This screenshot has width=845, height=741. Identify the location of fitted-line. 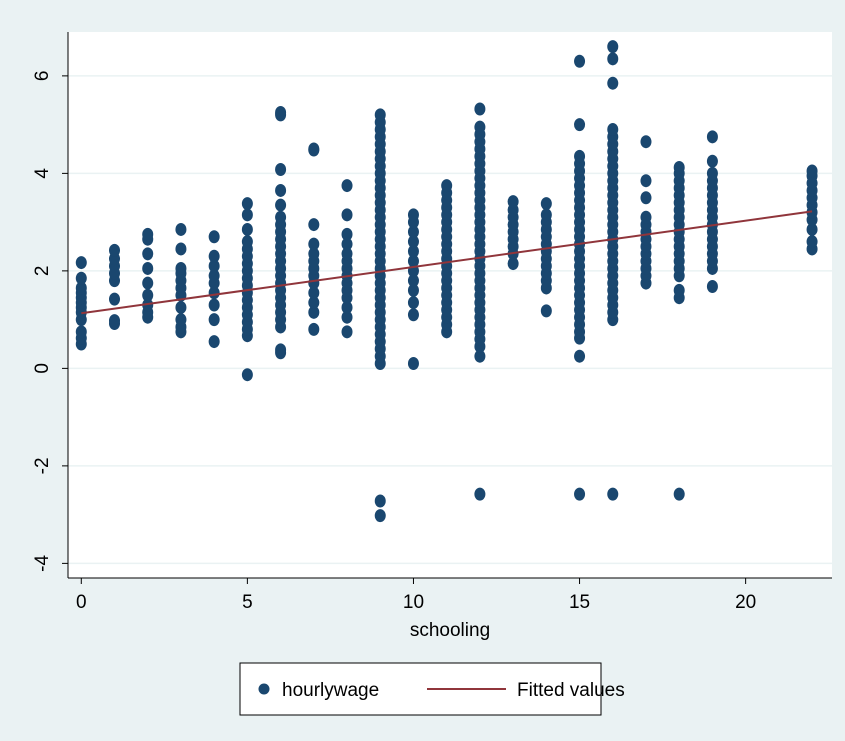
(447, 262).